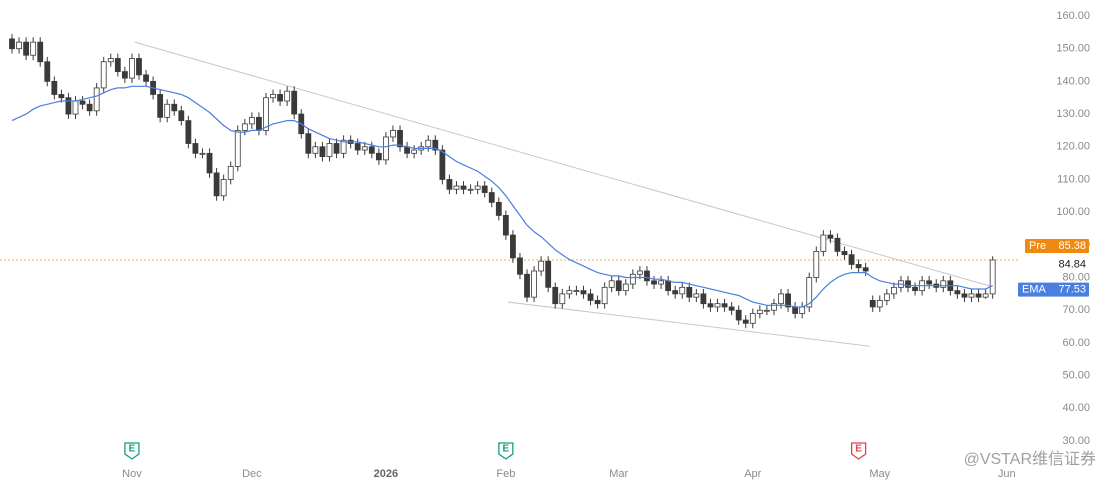 Image resolution: width=1109 pixels, height=494 pixels. I want to click on y-tick-label: 130.00, so click(1073, 114).